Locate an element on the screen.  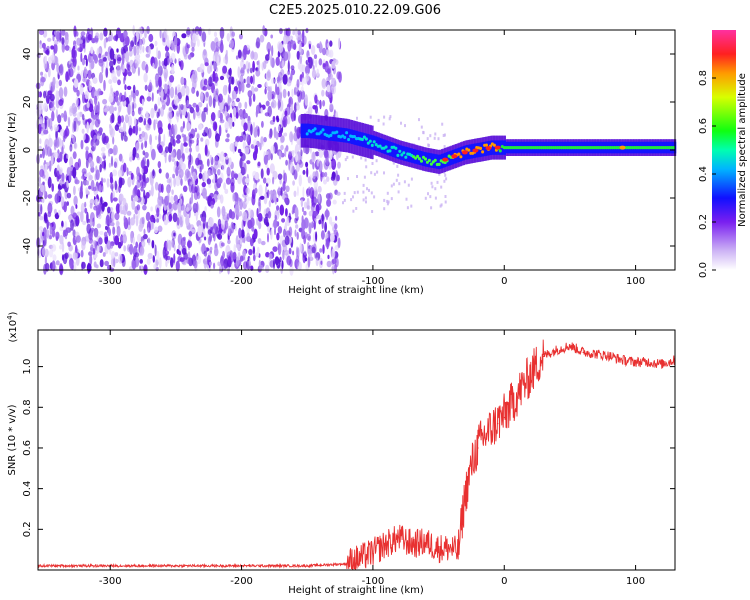
frequency-track-peak is located at coordinates (445, 159).